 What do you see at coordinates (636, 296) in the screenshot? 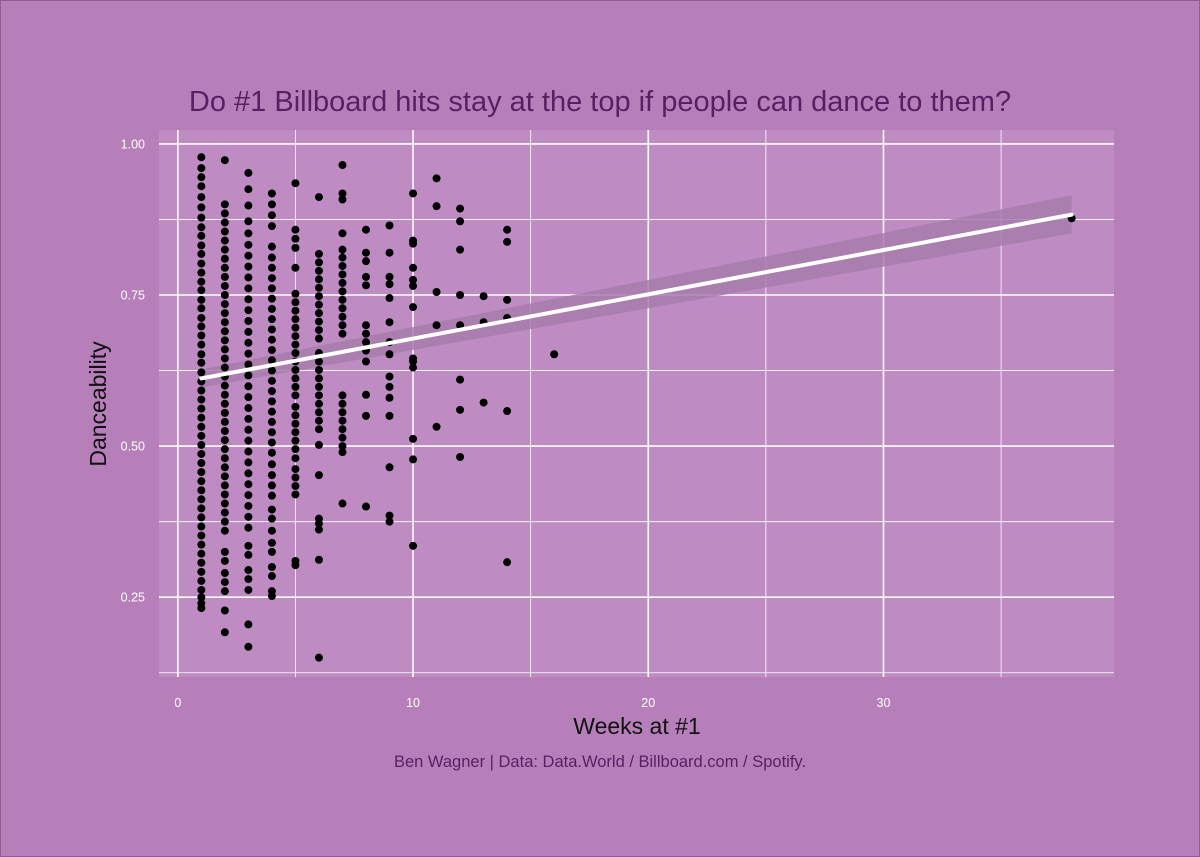
I see `trend-line` at bounding box center [636, 296].